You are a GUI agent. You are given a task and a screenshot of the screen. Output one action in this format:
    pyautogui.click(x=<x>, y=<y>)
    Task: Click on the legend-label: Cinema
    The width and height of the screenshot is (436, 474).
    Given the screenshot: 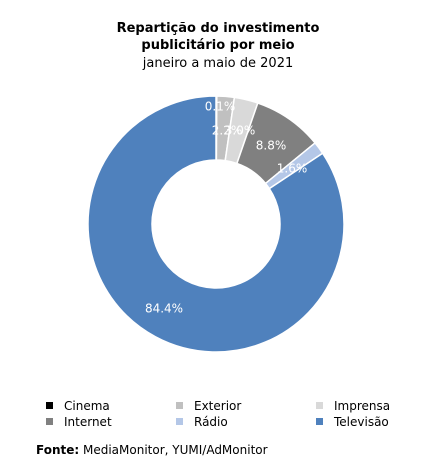 What is the action you would take?
    pyautogui.click(x=87, y=406)
    